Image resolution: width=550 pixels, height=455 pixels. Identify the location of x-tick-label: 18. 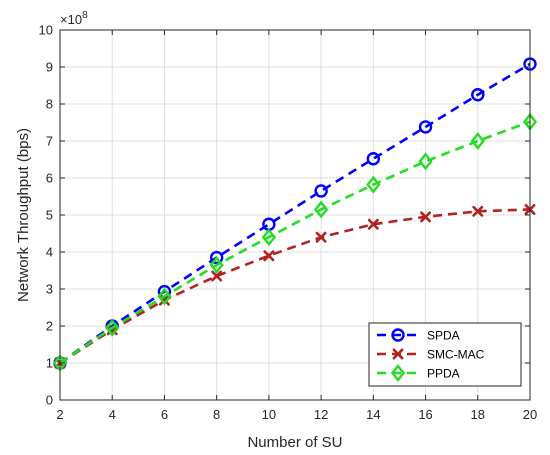
(478, 414).